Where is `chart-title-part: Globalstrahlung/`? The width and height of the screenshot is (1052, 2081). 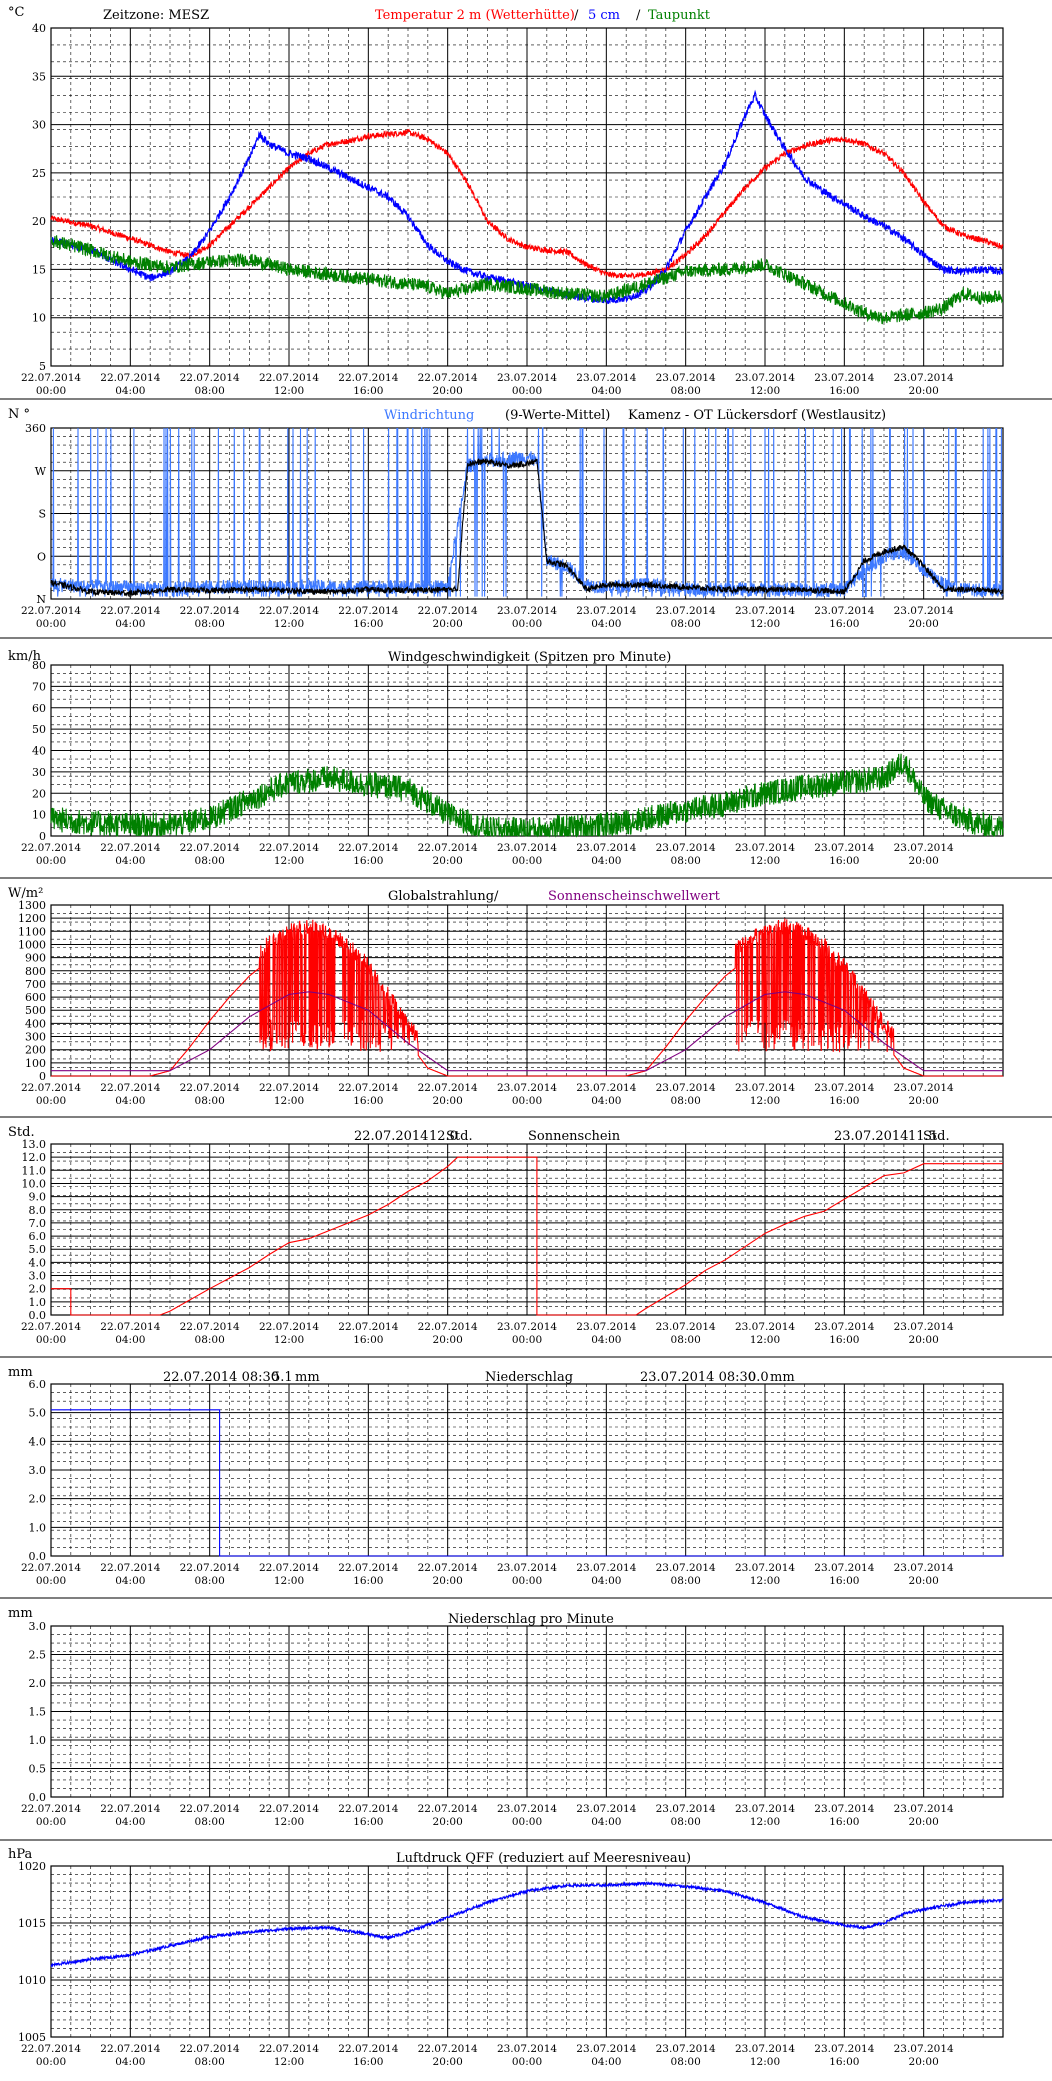 chart-title-part: Globalstrahlung/ is located at coordinates (443, 896).